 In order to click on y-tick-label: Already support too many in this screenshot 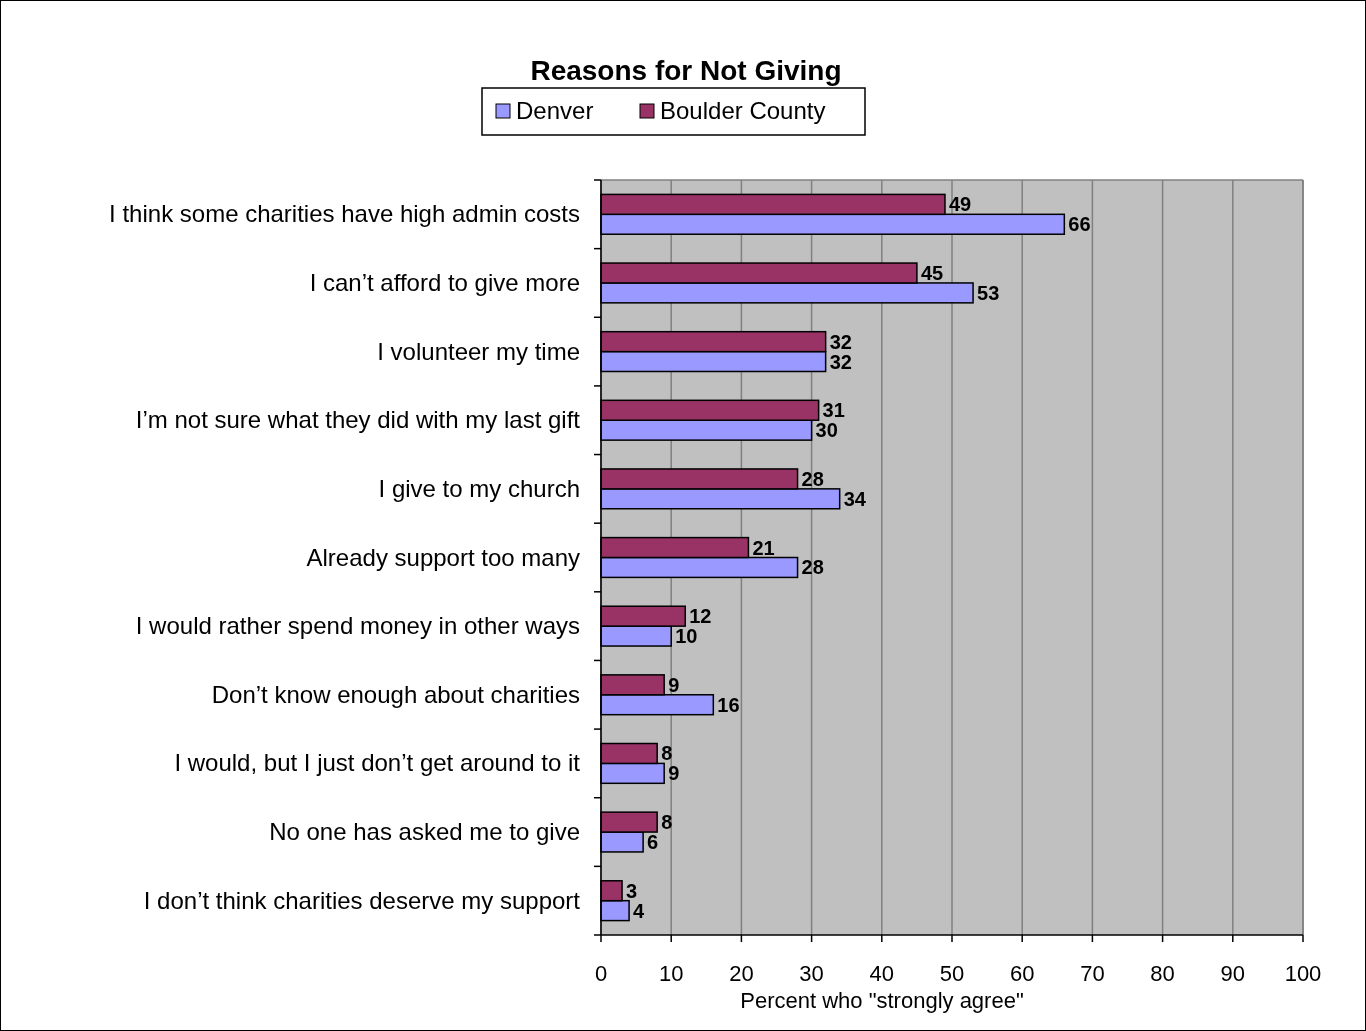, I will do `click(443, 557)`.